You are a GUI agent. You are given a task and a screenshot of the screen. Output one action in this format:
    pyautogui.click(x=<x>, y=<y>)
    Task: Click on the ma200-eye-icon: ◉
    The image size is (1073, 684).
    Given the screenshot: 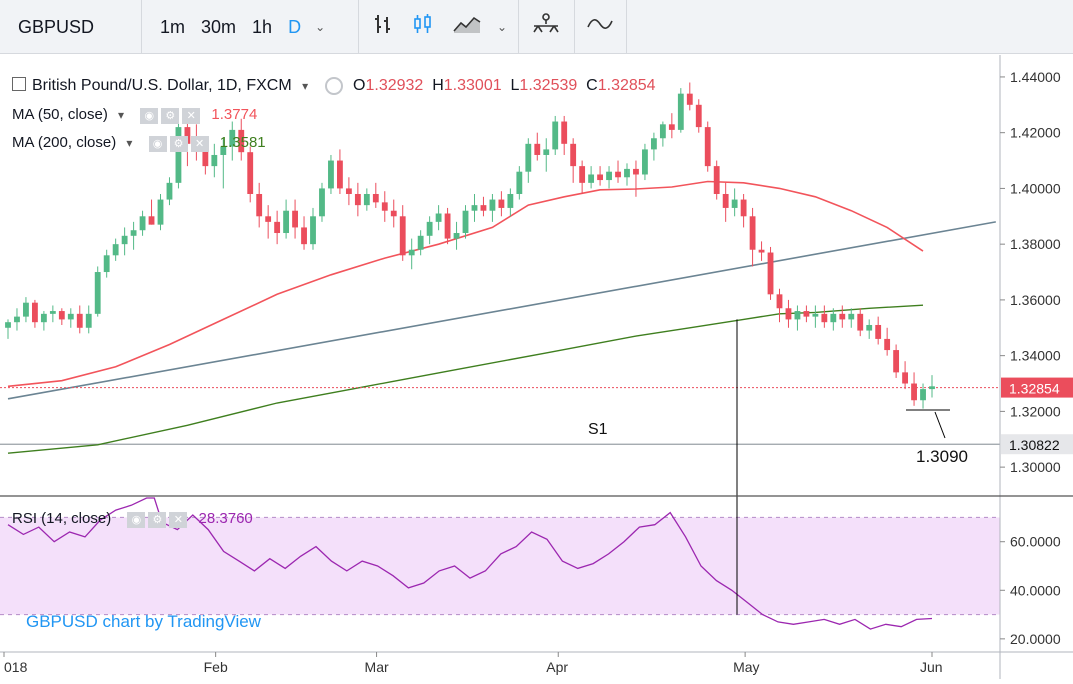 What is the action you would take?
    pyautogui.click(x=157, y=143)
    